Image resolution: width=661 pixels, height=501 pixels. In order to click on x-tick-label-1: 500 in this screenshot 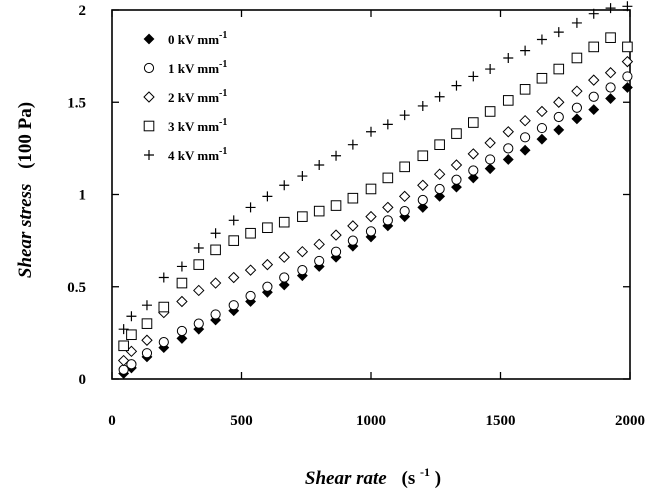, I will do `click(241, 421)`.